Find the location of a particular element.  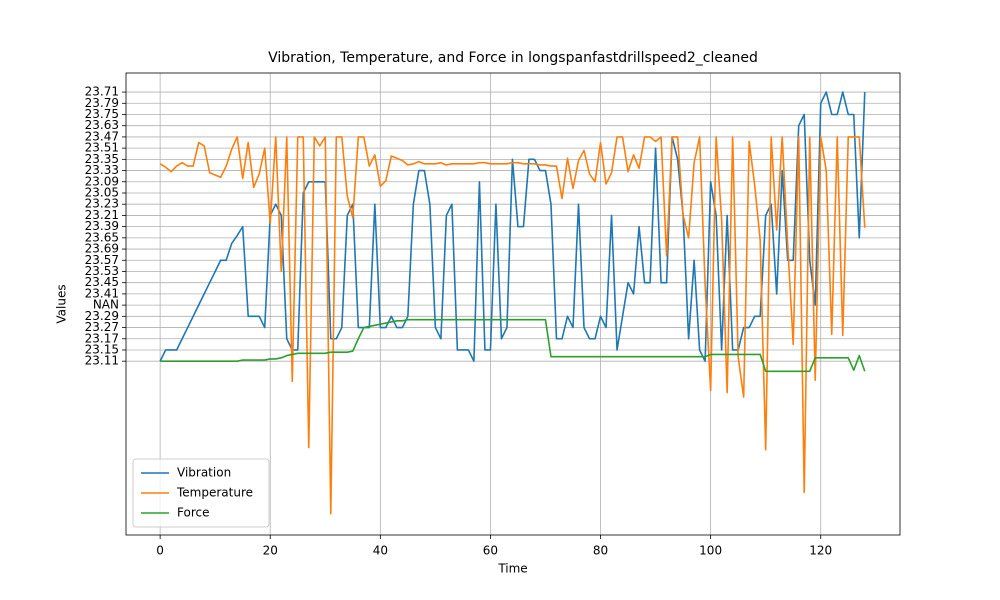

x-tick-label: 20 is located at coordinates (270, 551).